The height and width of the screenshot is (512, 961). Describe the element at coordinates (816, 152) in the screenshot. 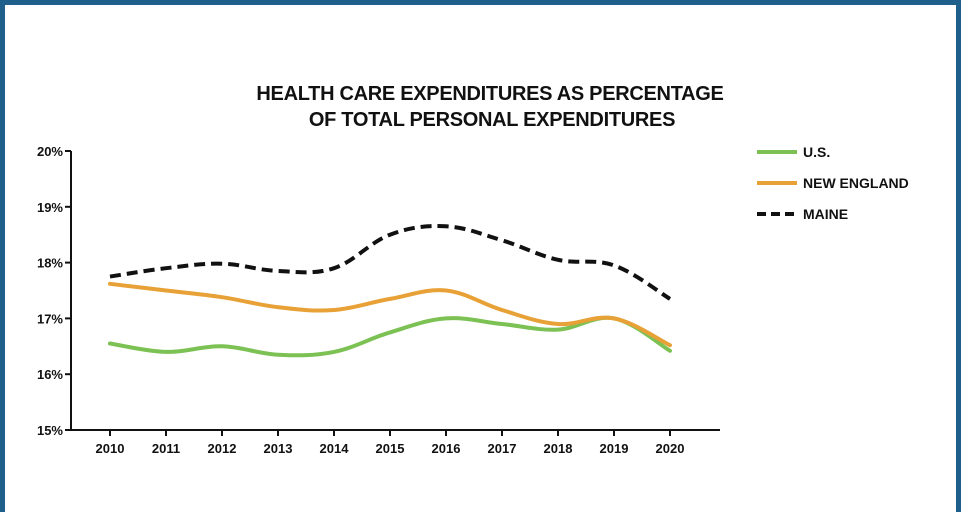

I see `legend-label: U.S.` at that location.